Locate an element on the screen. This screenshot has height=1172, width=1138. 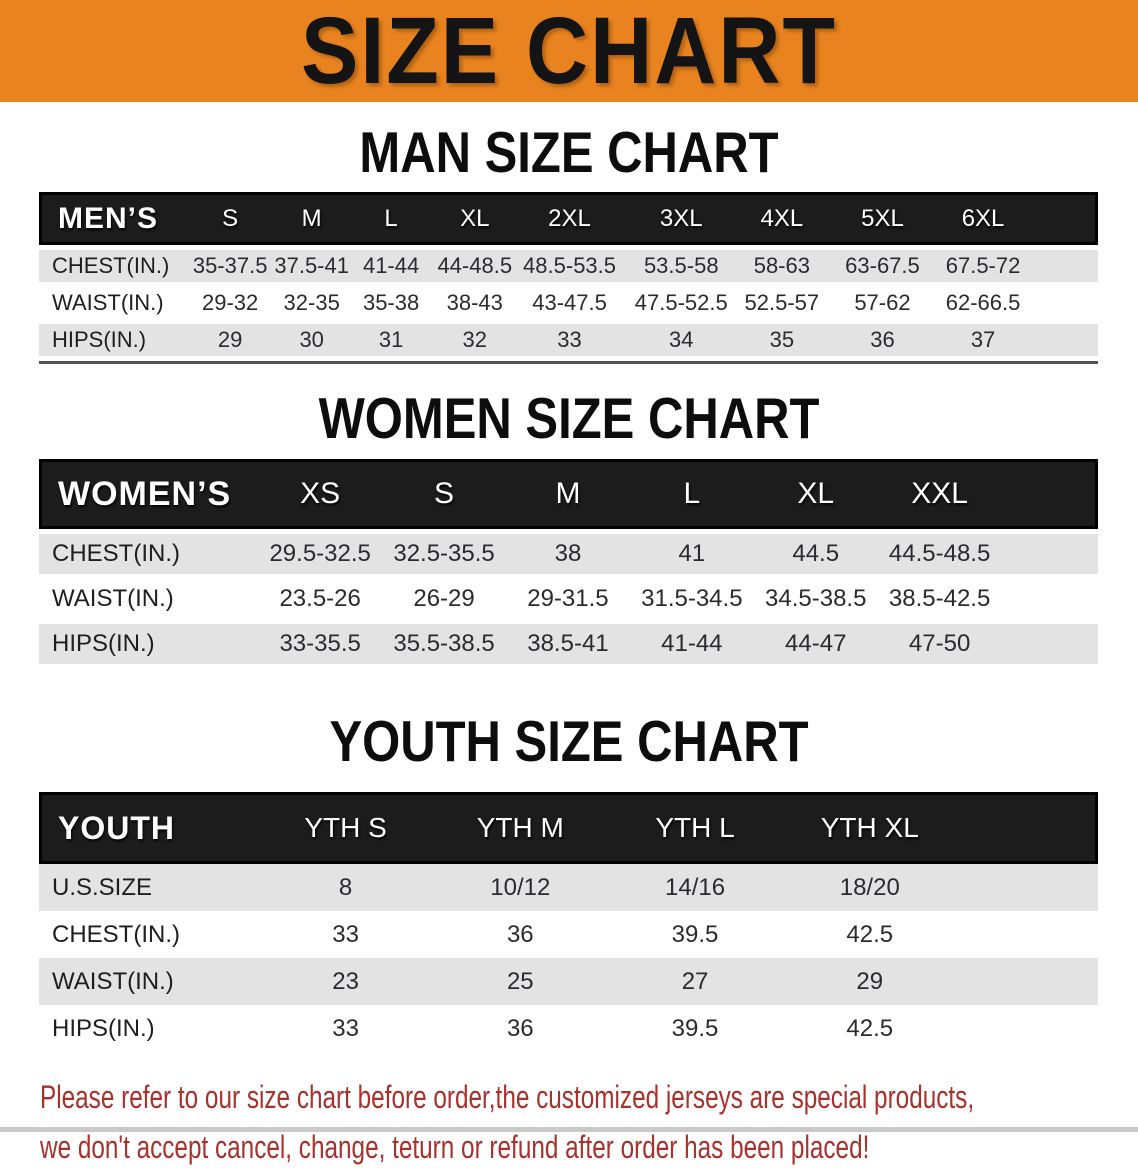
size-value: 53.5-58 is located at coordinates (681, 266).